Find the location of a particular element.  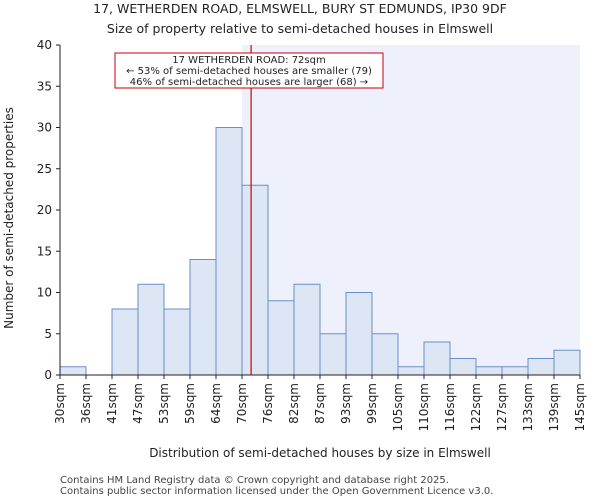

y-tick-label-30: 30 is located at coordinates (44, 128).